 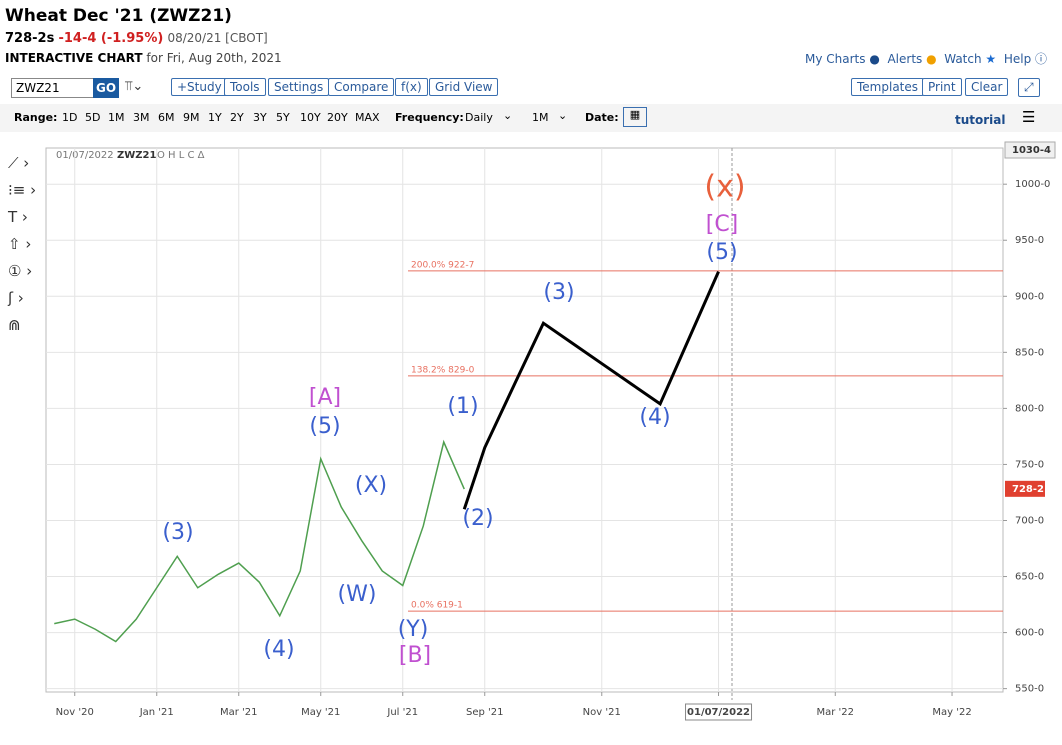 I want to click on toolbar-button: Templates, so click(x=888, y=87).